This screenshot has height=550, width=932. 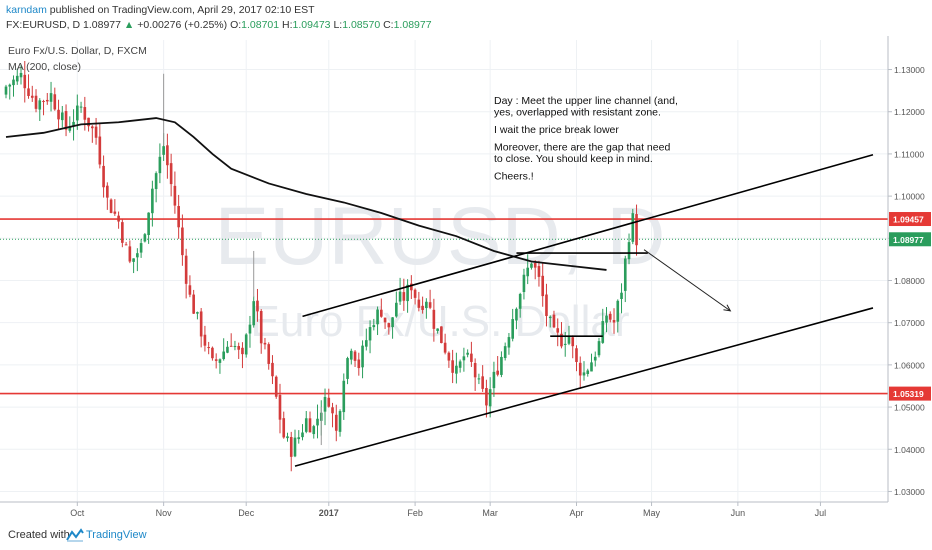 I want to click on high-label: H:, so click(x=287, y=25).